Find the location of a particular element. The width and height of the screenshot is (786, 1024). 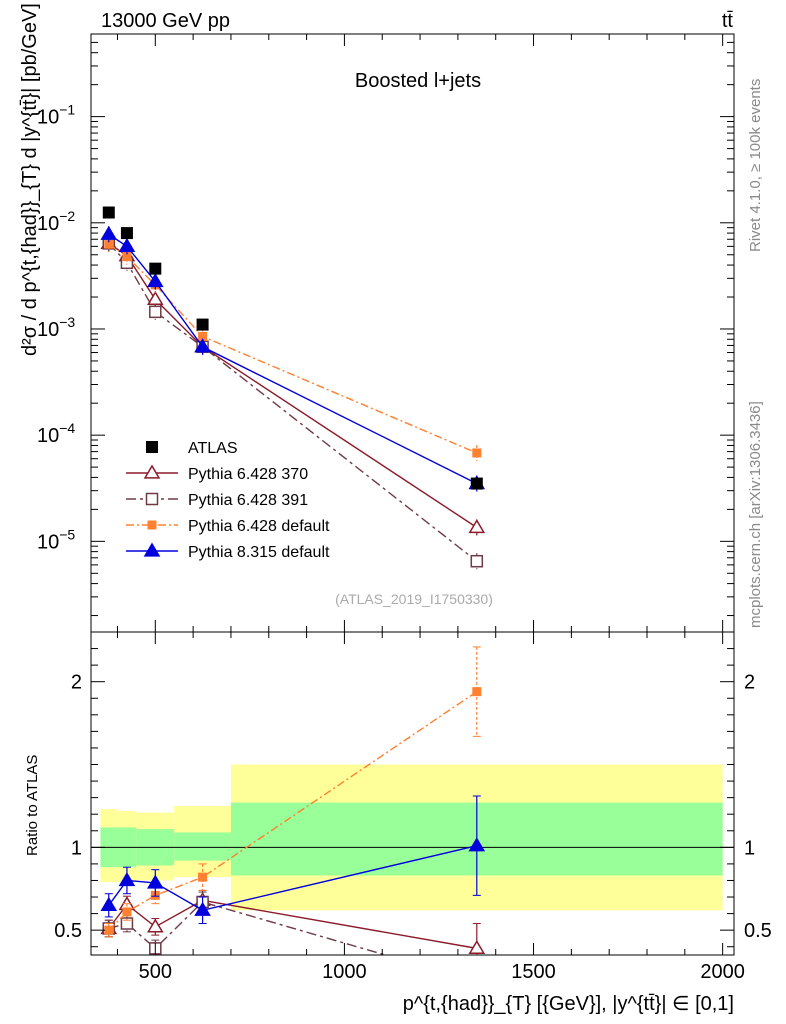

series-line-ratio is located at coordinates (293, 811).